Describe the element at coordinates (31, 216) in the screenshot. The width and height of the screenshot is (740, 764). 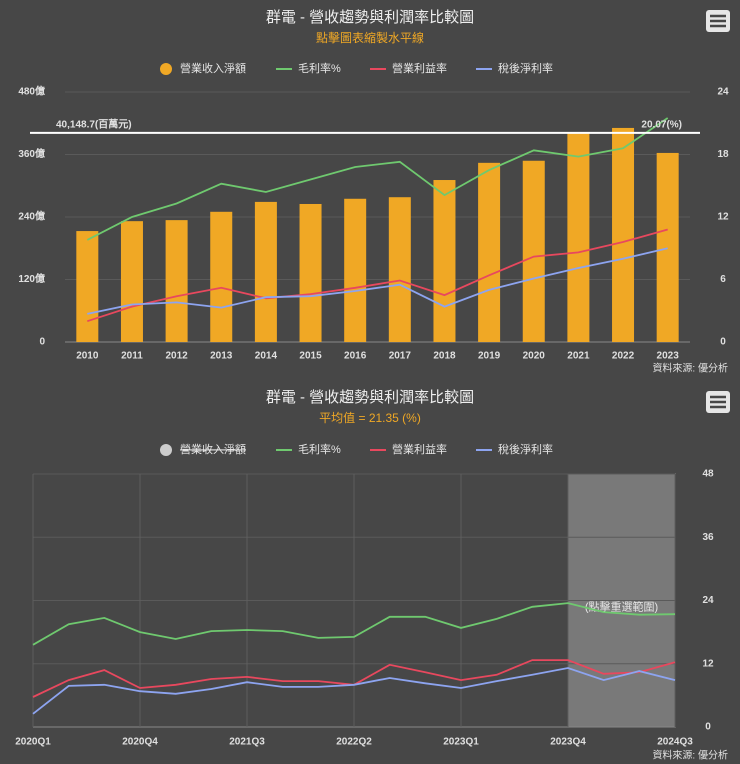
I see `y-tick-label: 240億` at that location.